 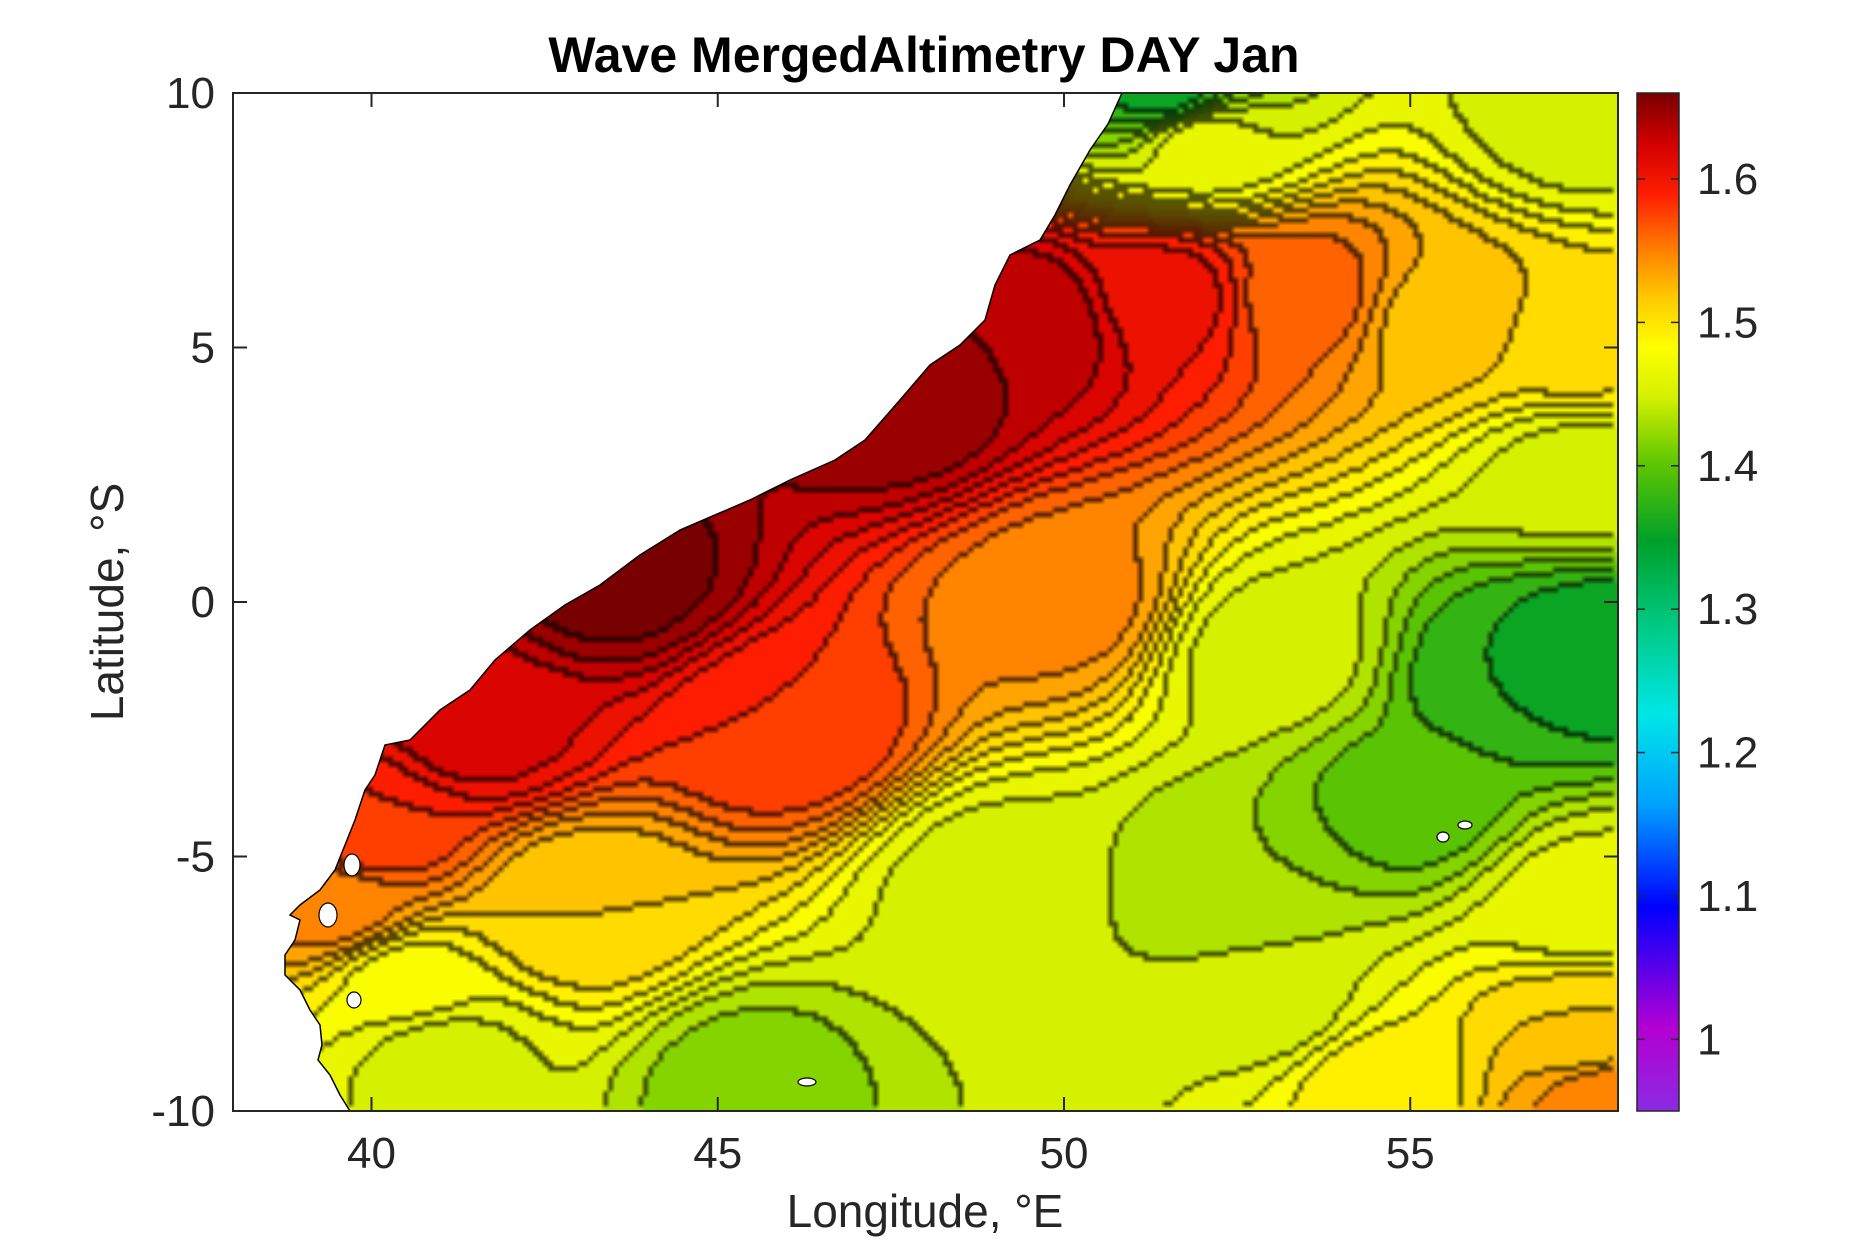 What do you see at coordinates (1727, 179) in the screenshot?
I see `colorbar-tick-label: 1.6` at bounding box center [1727, 179].